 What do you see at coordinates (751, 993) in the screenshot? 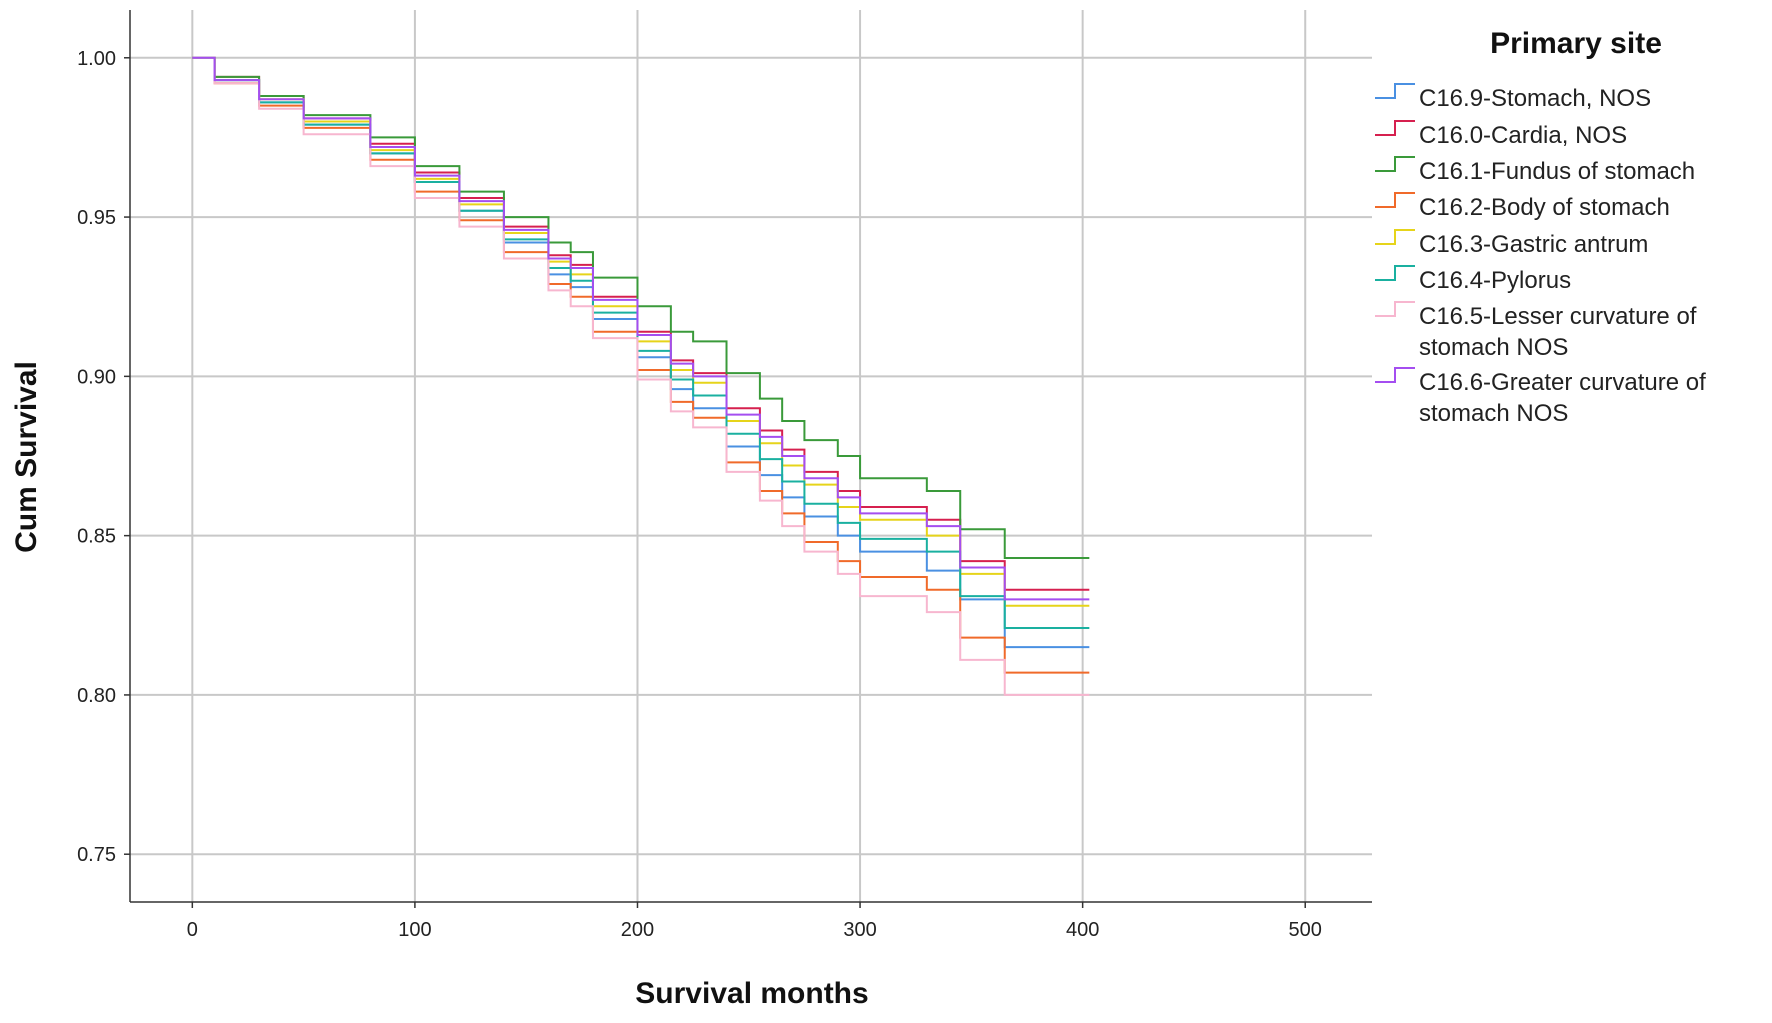
I see `x-axis-title: Survival months` at bounding box center [751, 993].